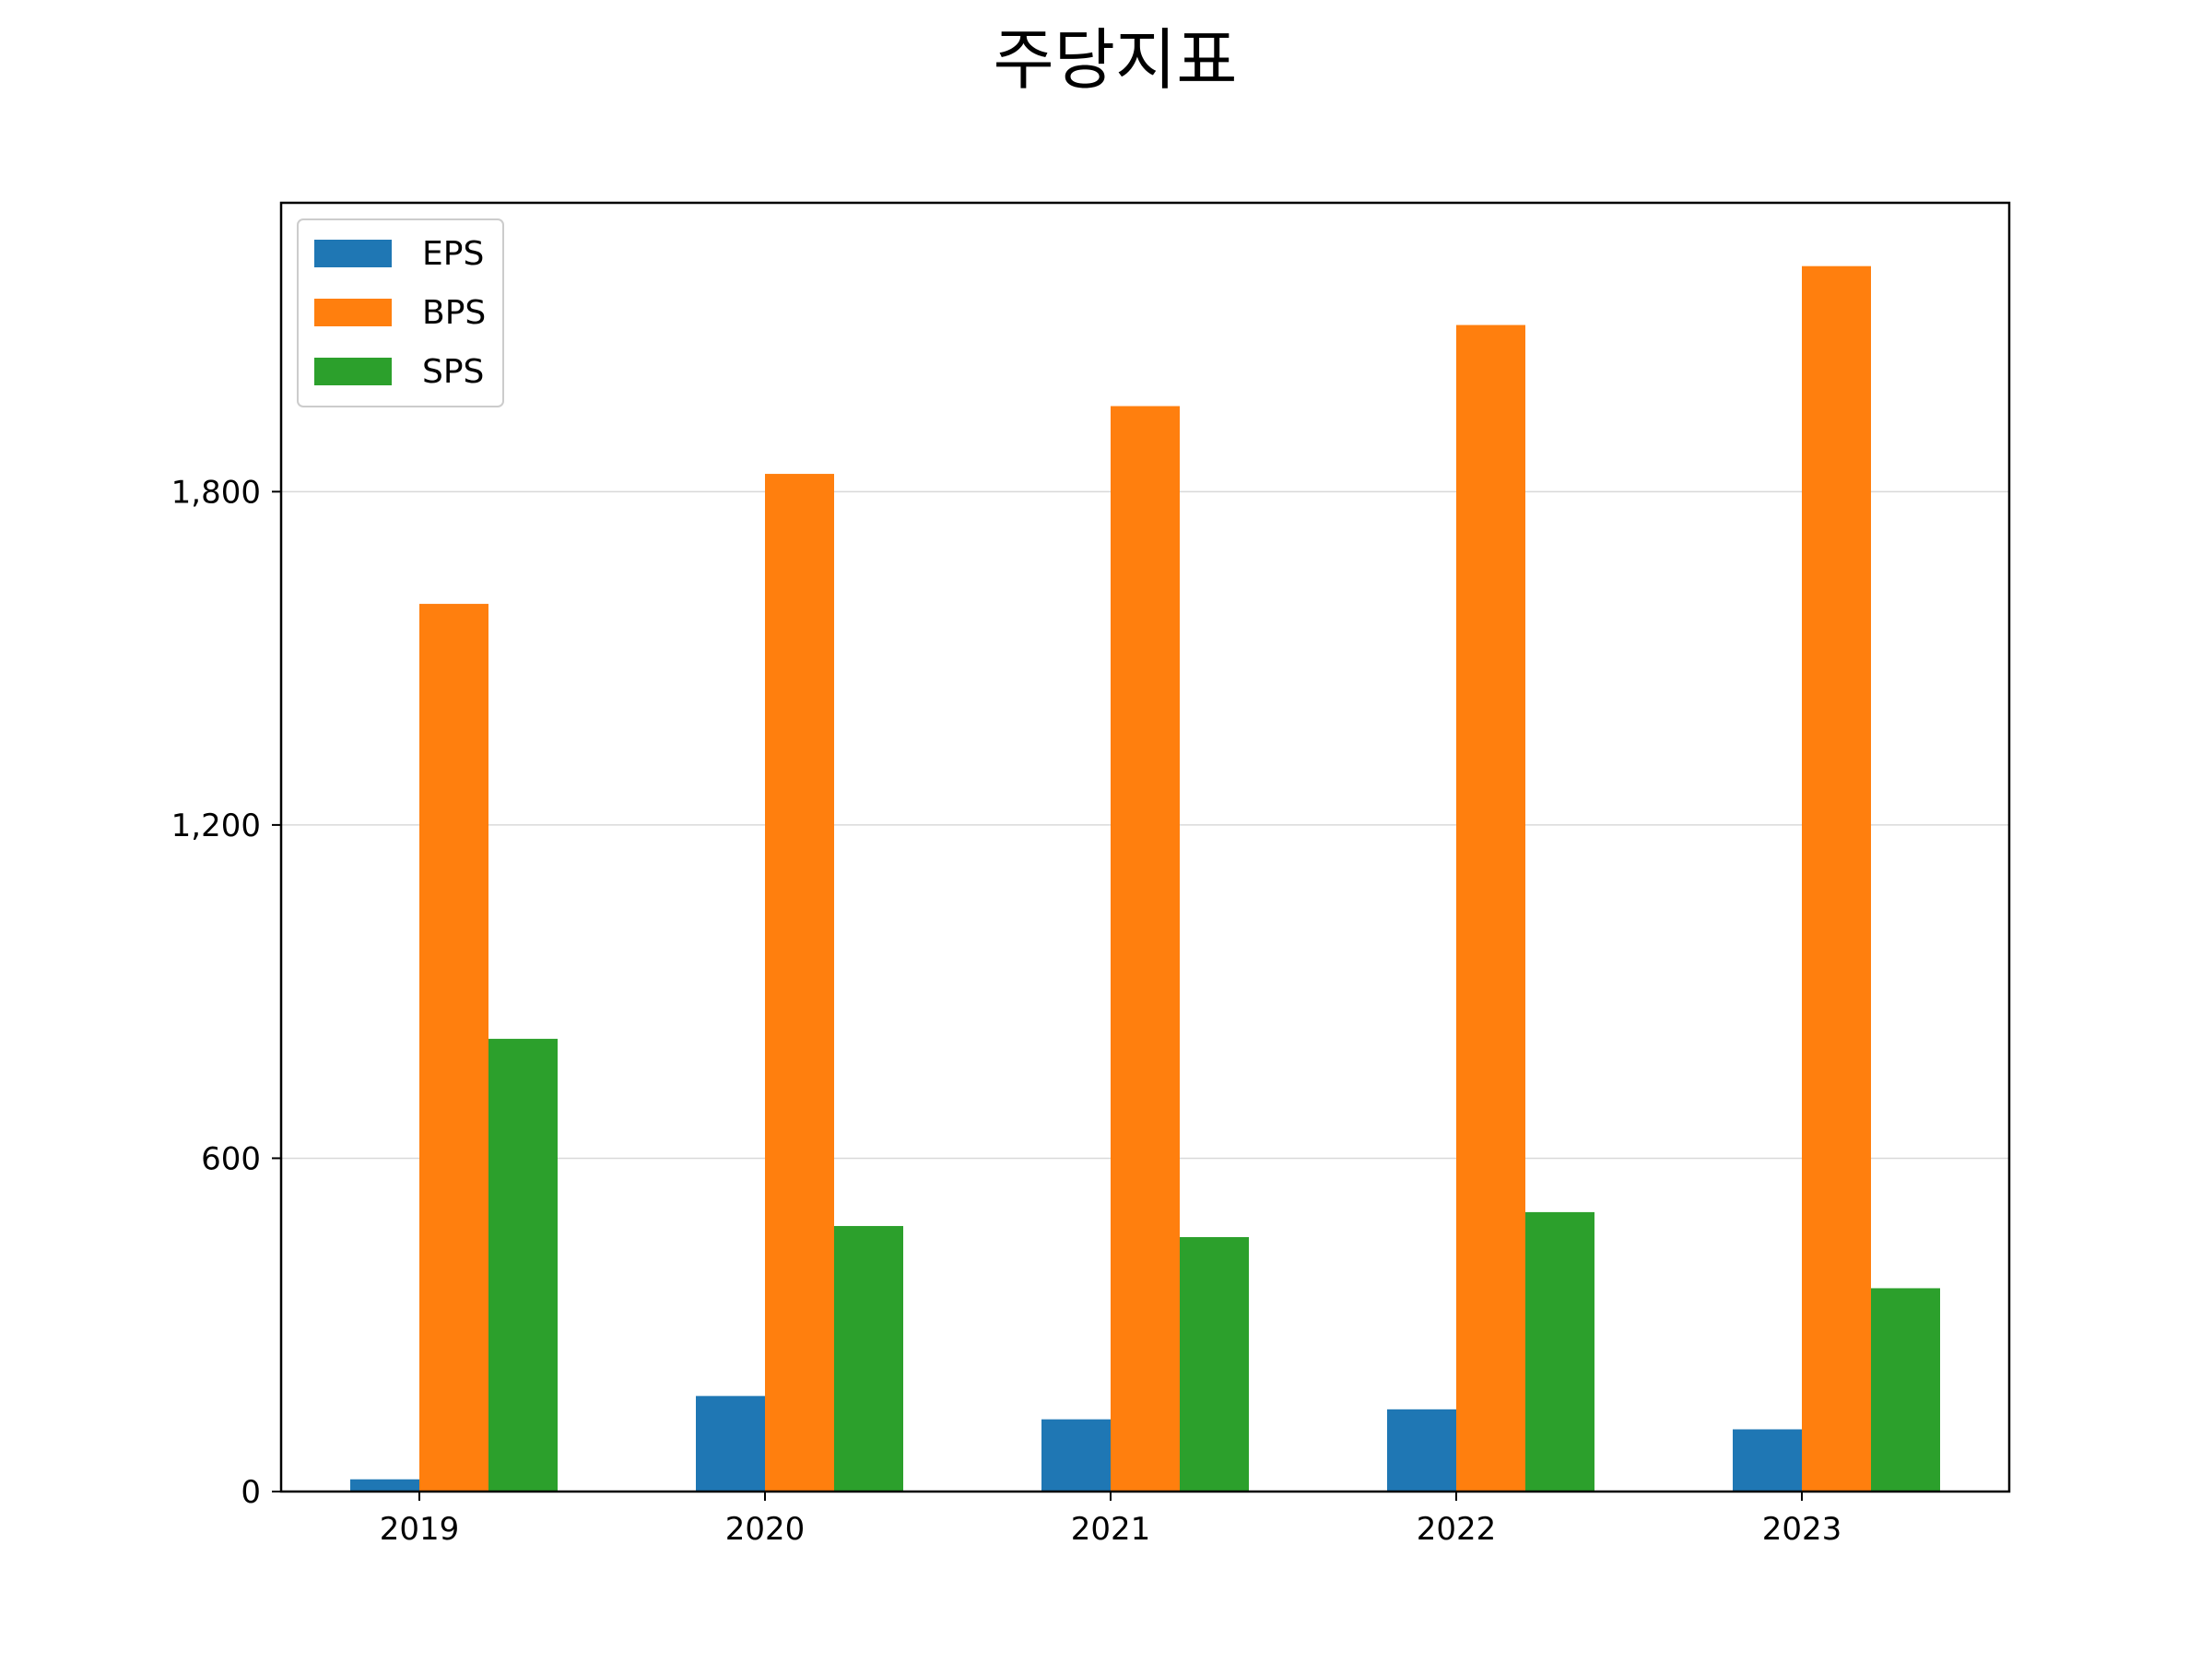 The width and height of the screenshot is (2212, 1663). Describe the element at coordinates (1457, 1529) in the screenshot. I see `x-tick-label: 2022` at that location.